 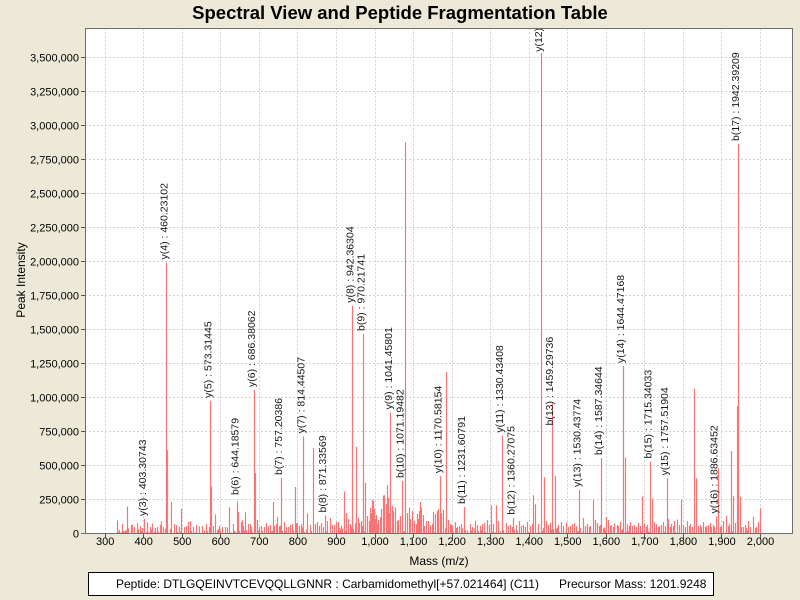 I want to click on svg-text: 750,000, so click(x=59, y=433).